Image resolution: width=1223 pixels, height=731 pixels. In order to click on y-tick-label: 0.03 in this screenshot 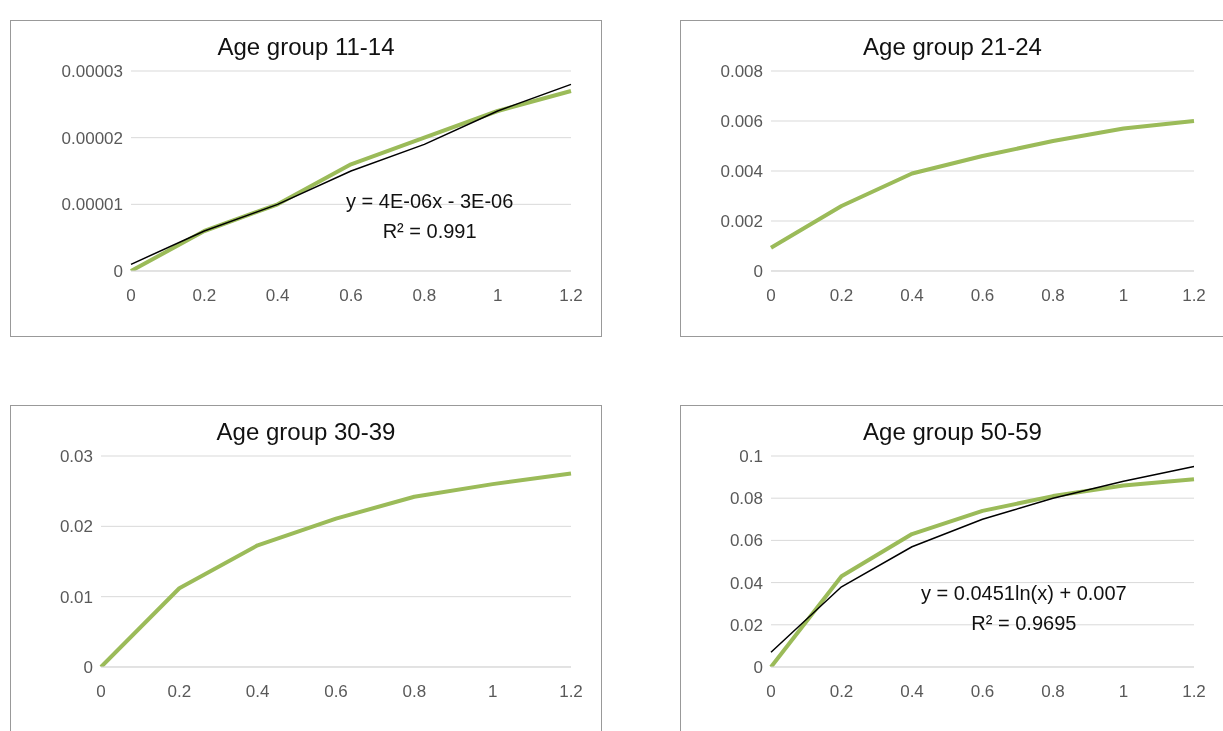, I will do `click(76, 457)`.